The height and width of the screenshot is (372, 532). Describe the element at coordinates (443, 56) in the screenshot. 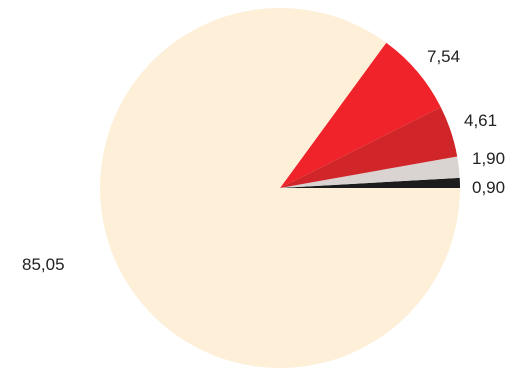

I see `slice-label-7-54: 7,54` at that location.